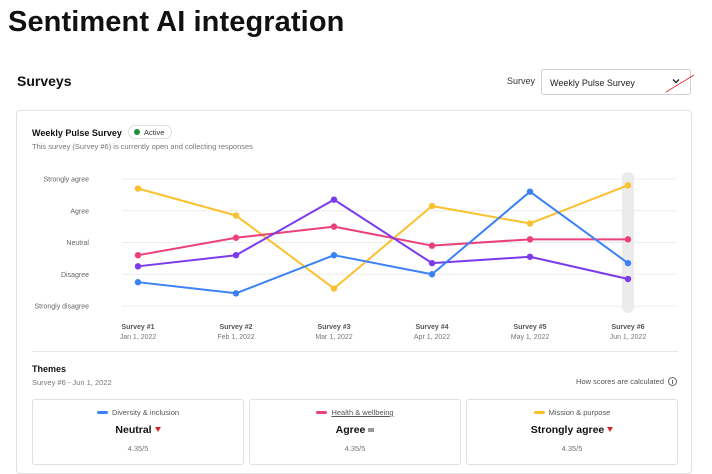 The image size is (712, 474). I want to click on y-tick-label: Strongly disagree, so click(62, 307).